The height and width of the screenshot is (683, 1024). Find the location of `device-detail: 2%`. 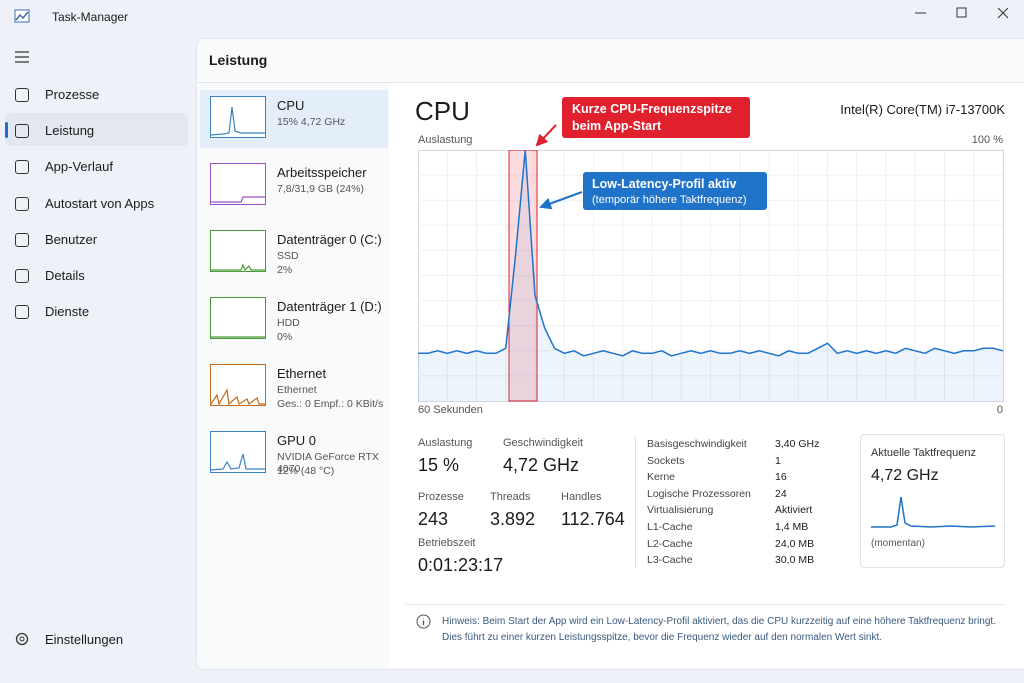

device-detail: 2% is located at coordinates (285, 270).